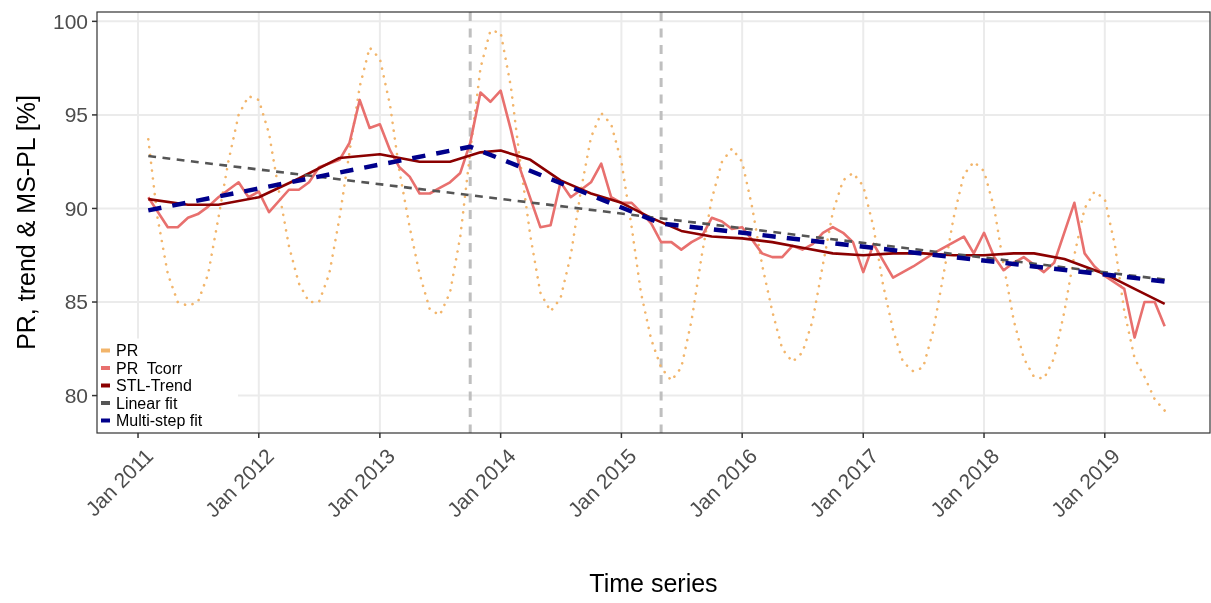 This screenshot has height=603, width=1211. Describe the element at coordinates (76, 395) in the screenshot. I see `y-tick-label: 80` at that location.